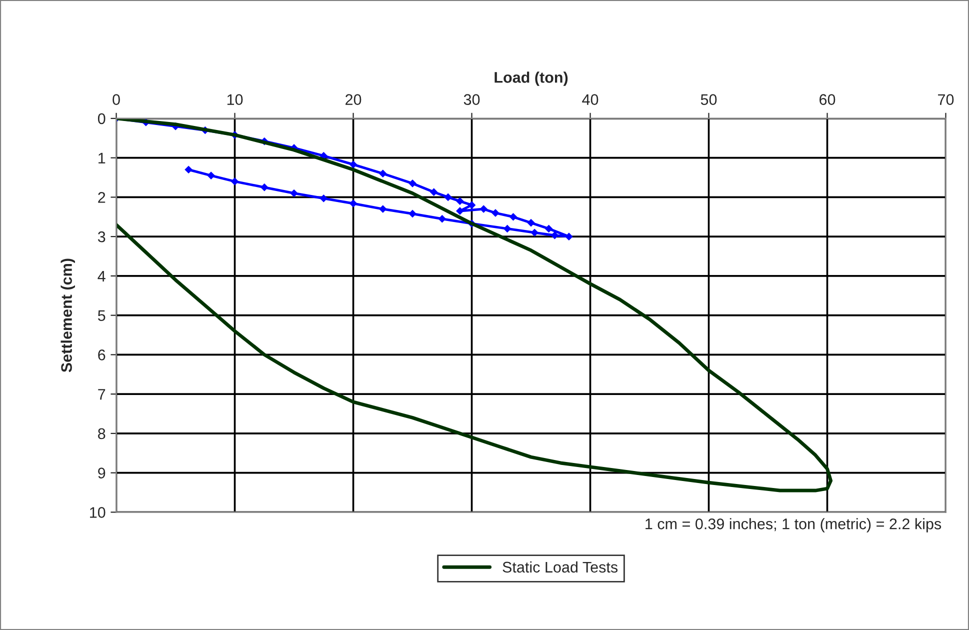 This screenshot has width=969, height=630. Describe the element at coordinates (828, 100) in the screenshot. I see `x-tick-label: 60` at that location.